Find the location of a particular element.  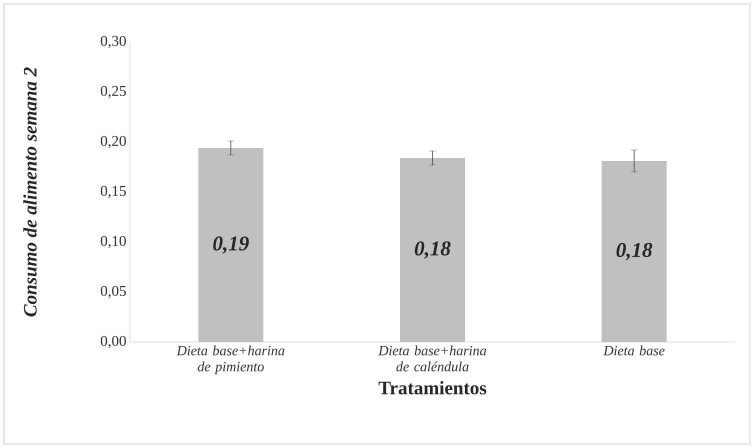

x-tick-label: Dieta base is located at coordinates (634, 351).